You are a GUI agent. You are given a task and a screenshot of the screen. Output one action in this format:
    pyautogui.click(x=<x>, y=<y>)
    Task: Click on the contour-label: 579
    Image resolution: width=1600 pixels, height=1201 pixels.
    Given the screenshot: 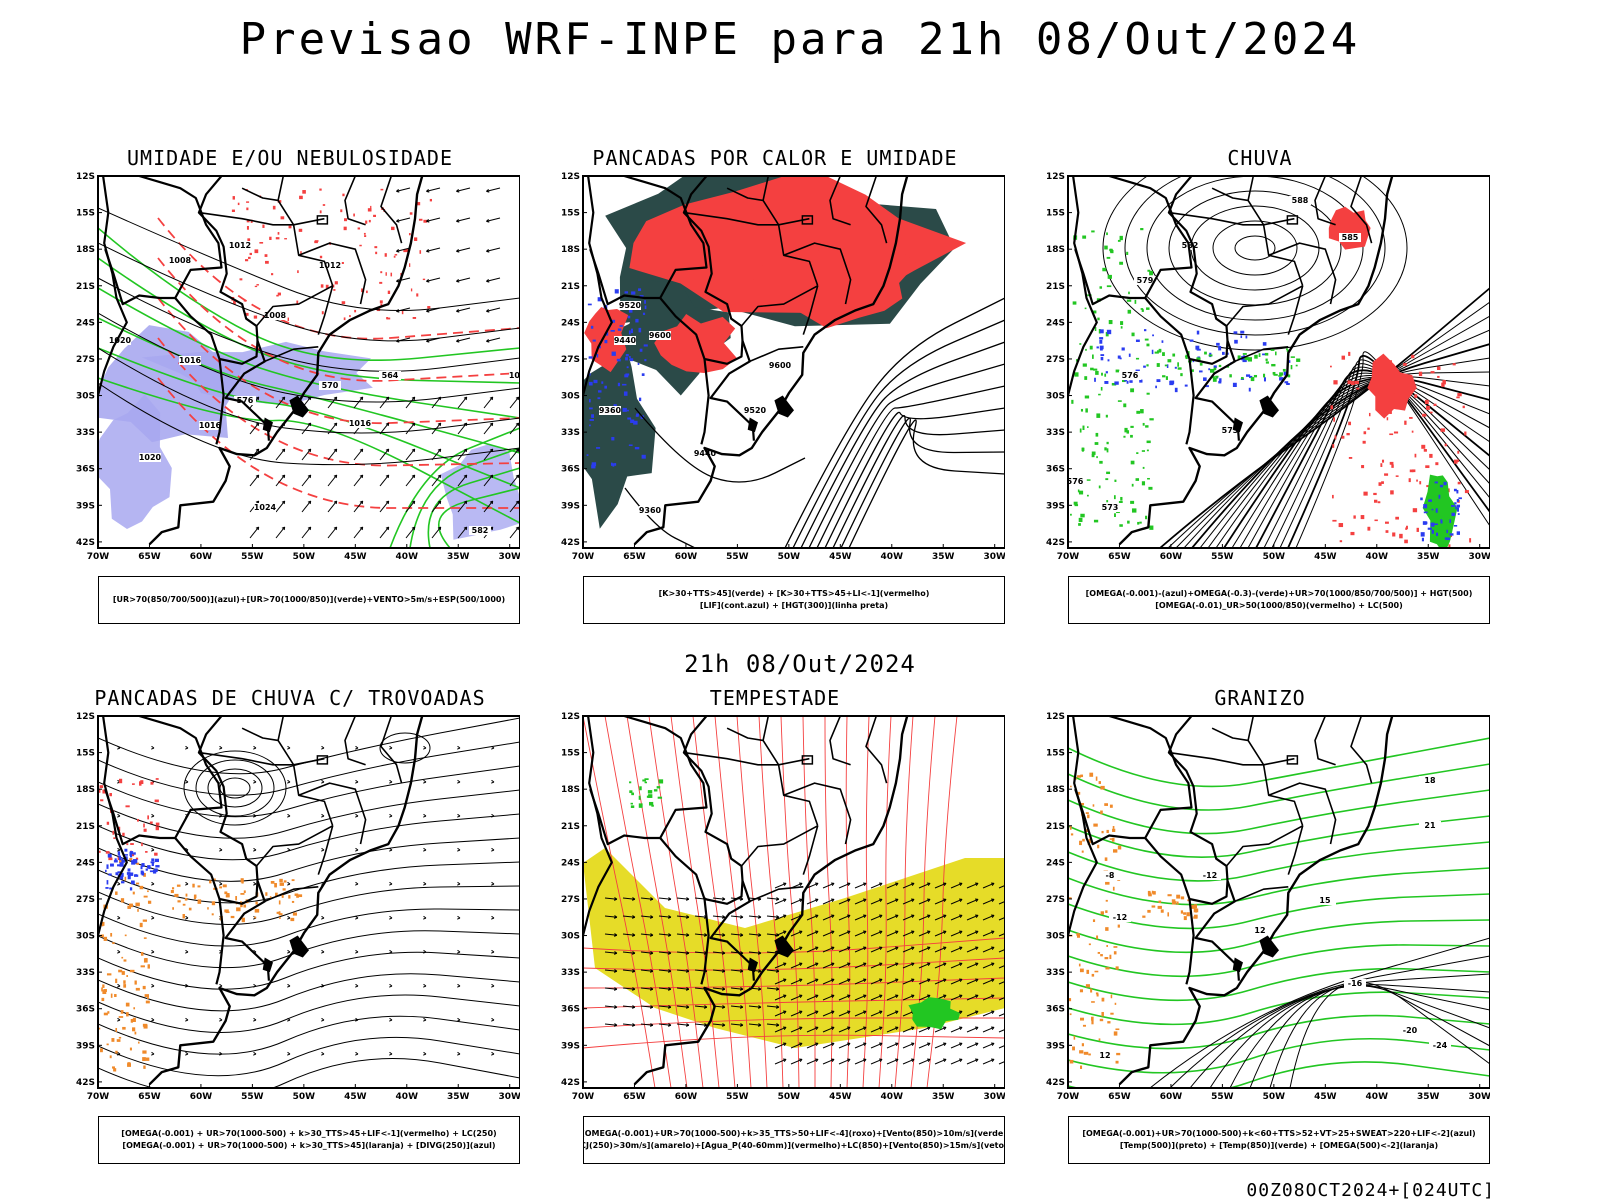 What is the action you would take?
    pyautogui.click(x=1145, y=280)
    